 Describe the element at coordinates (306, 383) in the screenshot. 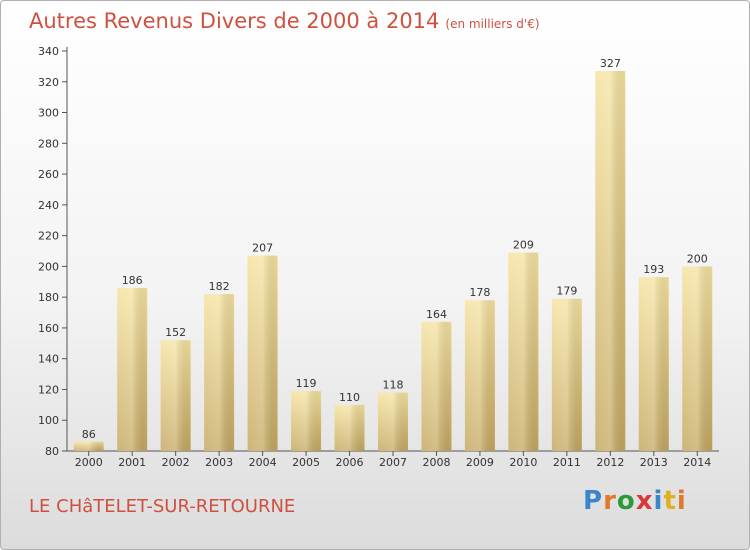

I see `value-label: 119` at that location.